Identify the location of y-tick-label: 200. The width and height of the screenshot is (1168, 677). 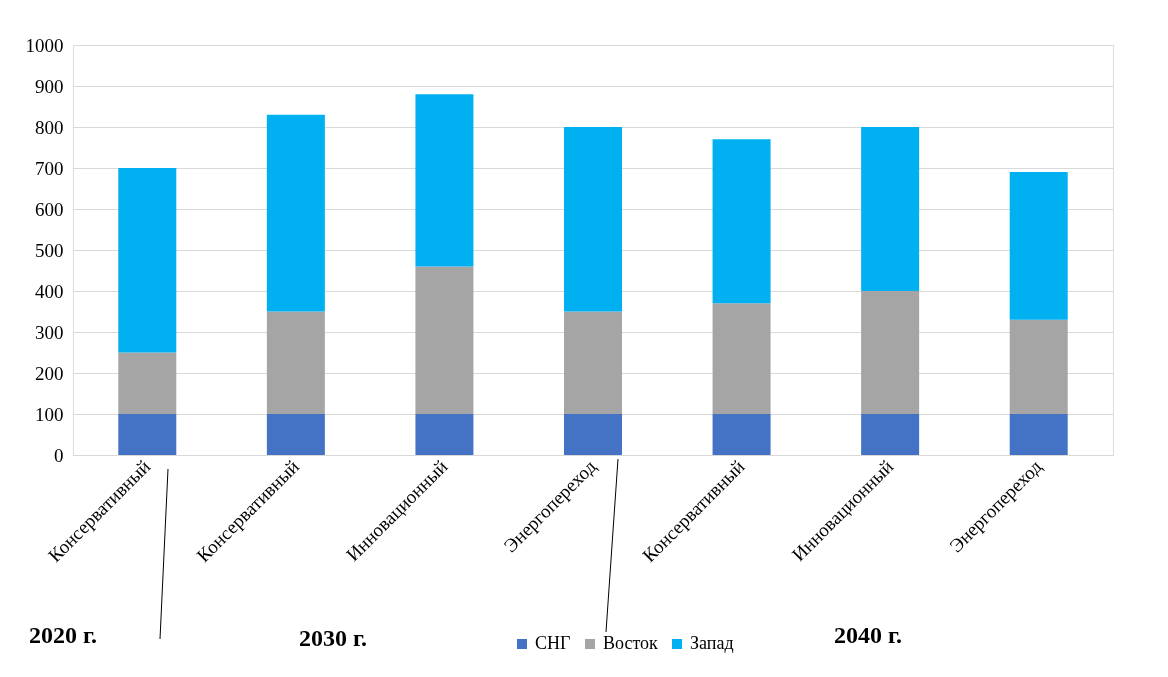
(49, 373).